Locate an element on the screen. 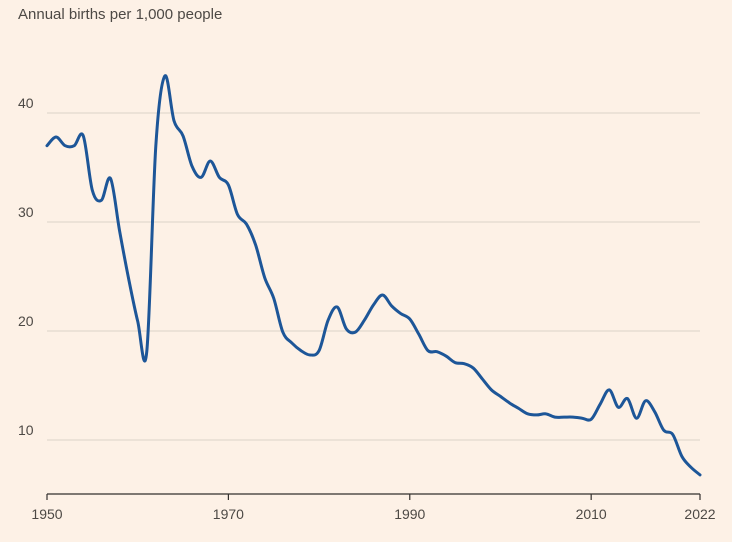 This screenshot has height=542, width=732. x-axis: 1950 1970 1990 2010 2022 is located at coordinates (373, 507).